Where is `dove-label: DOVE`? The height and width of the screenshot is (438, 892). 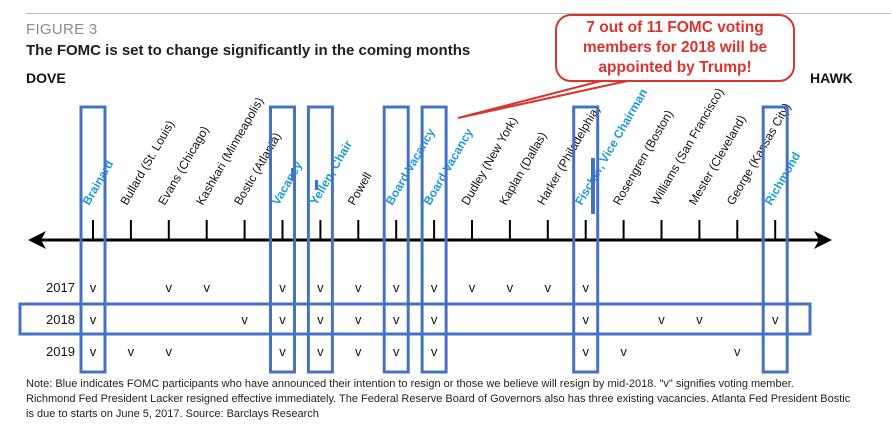 dove-label: DOVE is located at coordinates (46, 78).